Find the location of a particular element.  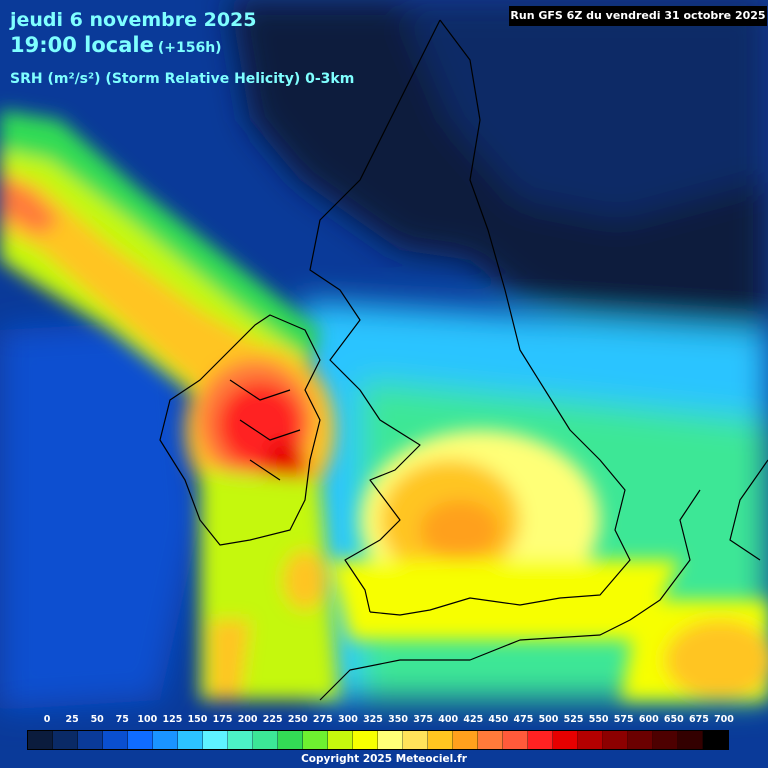

forecast-time: 19:00 locale (+156h) is located at coordinates (116, 46).